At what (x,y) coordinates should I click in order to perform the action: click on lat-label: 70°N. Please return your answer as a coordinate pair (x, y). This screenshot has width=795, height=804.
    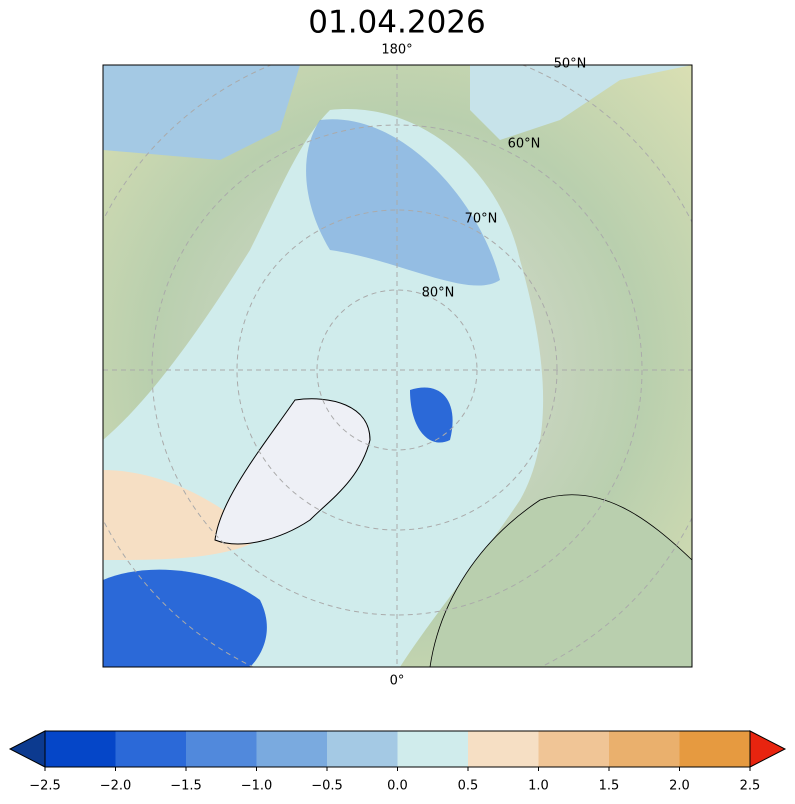
    Looking at the image, I should click on (481, 219).